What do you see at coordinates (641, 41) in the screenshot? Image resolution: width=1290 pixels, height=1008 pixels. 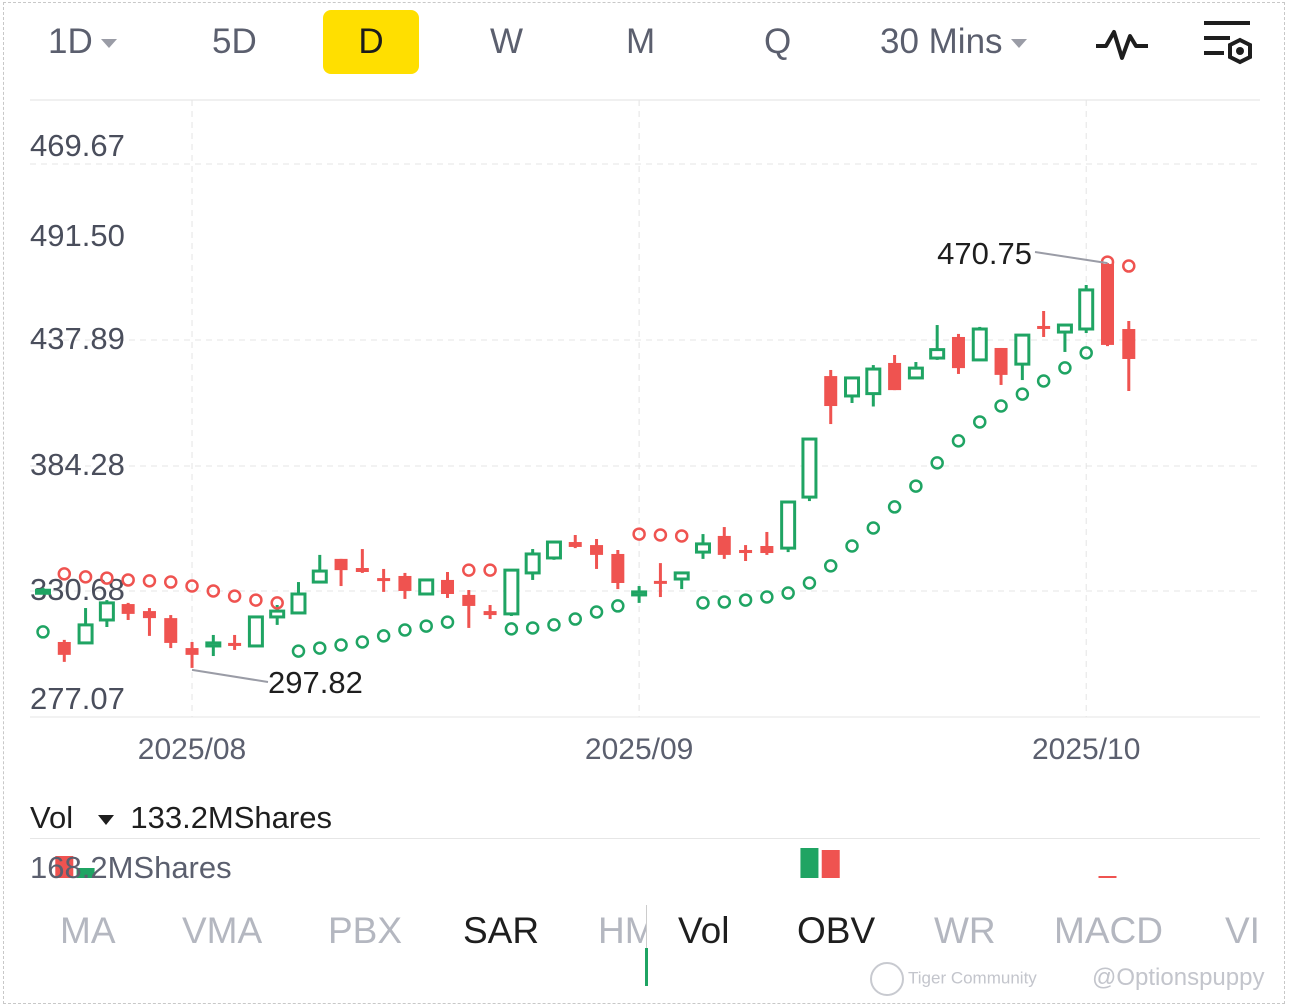 I see `tab-m: M` at bounding box center [641, 41].